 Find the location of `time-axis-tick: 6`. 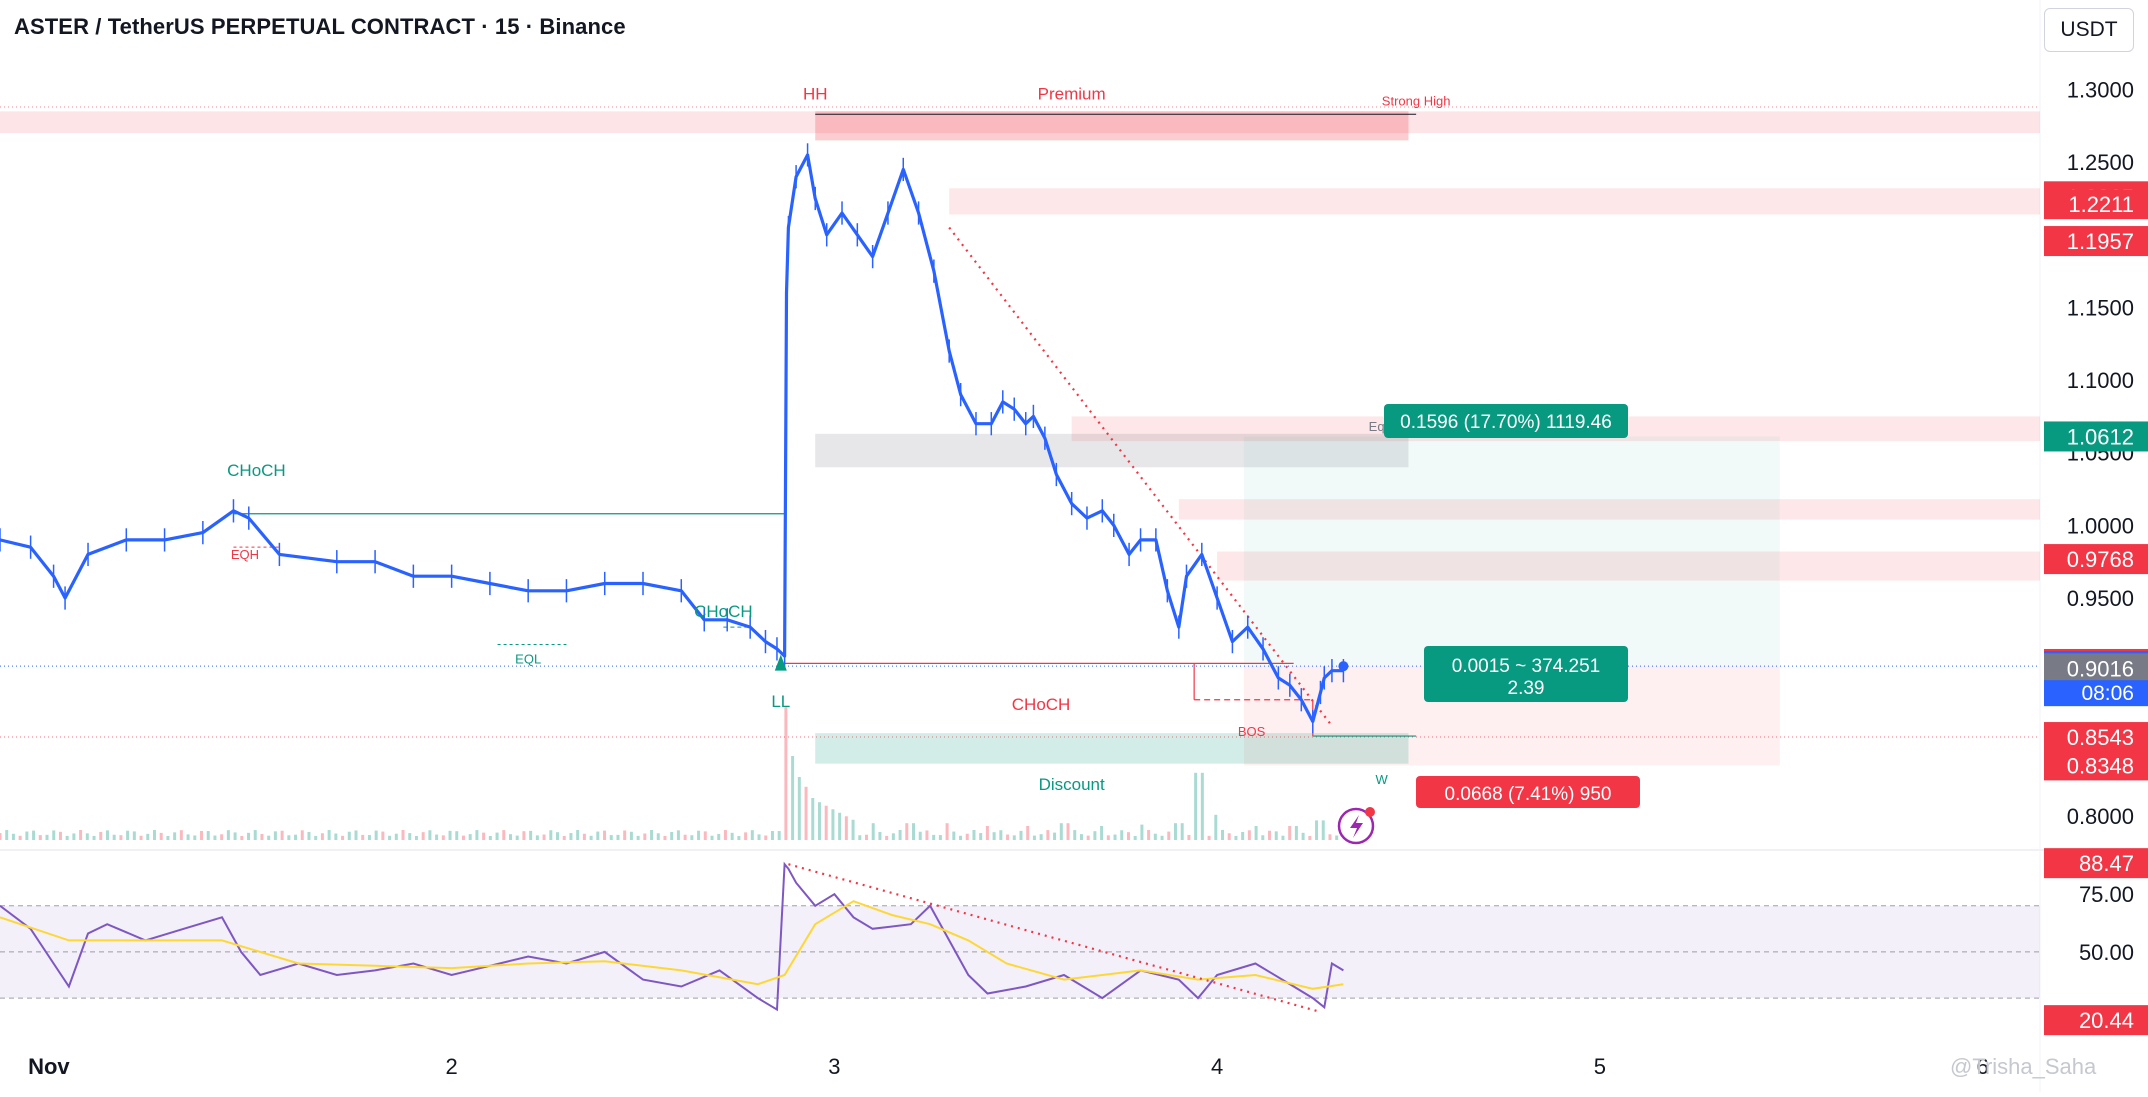

time-axis-tick: 6 is located at coordinates (1982, 1066).